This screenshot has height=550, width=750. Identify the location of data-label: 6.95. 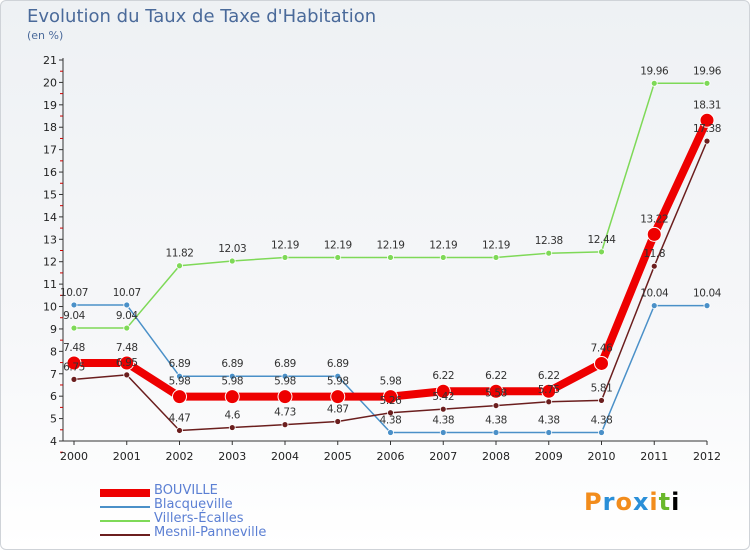
(127, 363).